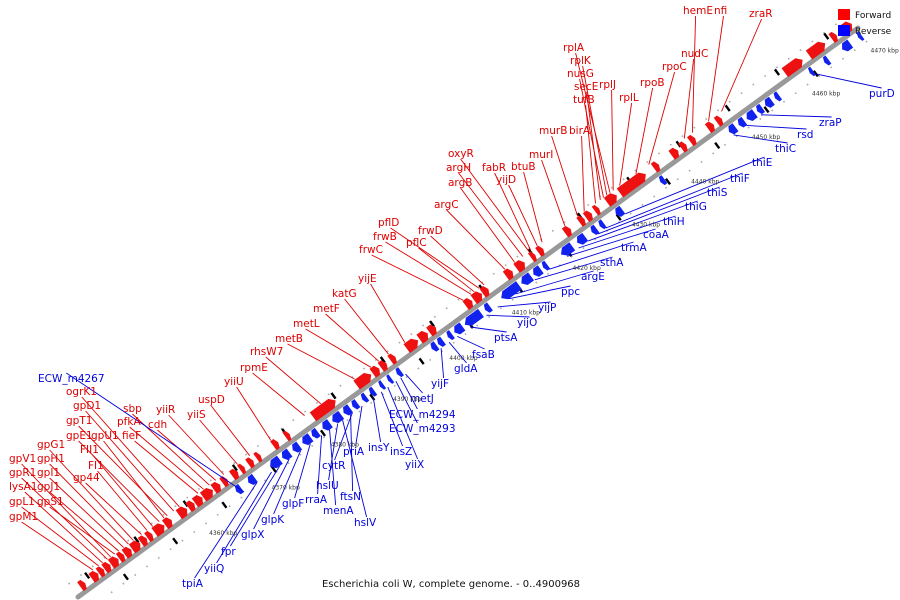 The height and width of the screenshot is (600, 900). Describe the element at coordinates (96, 466) in the screenshot. I see `gene-label-fi1: FI1` at that location.